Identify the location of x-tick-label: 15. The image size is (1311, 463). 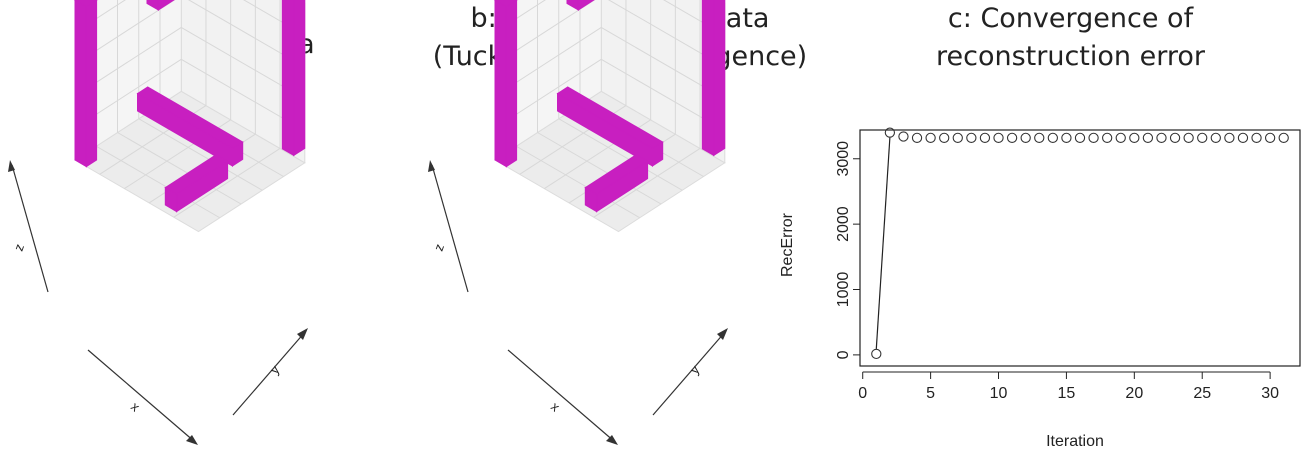
(1067, 393).